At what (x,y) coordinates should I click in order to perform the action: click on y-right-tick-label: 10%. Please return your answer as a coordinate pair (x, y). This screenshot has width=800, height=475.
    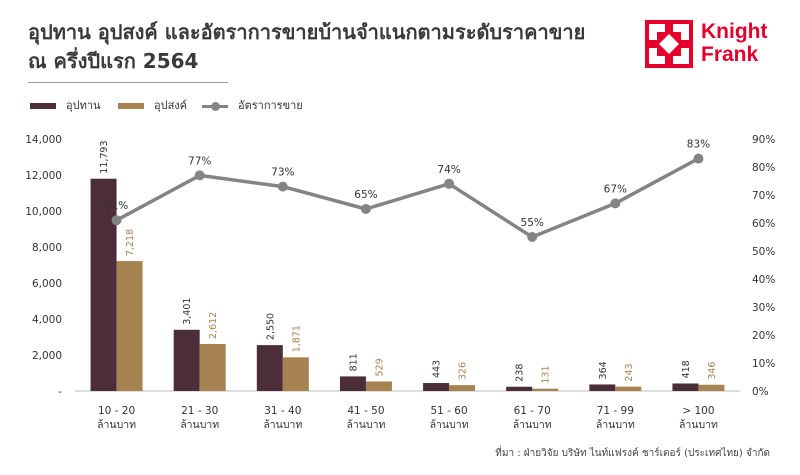
    Looking at the image, I should click on (763, 364).